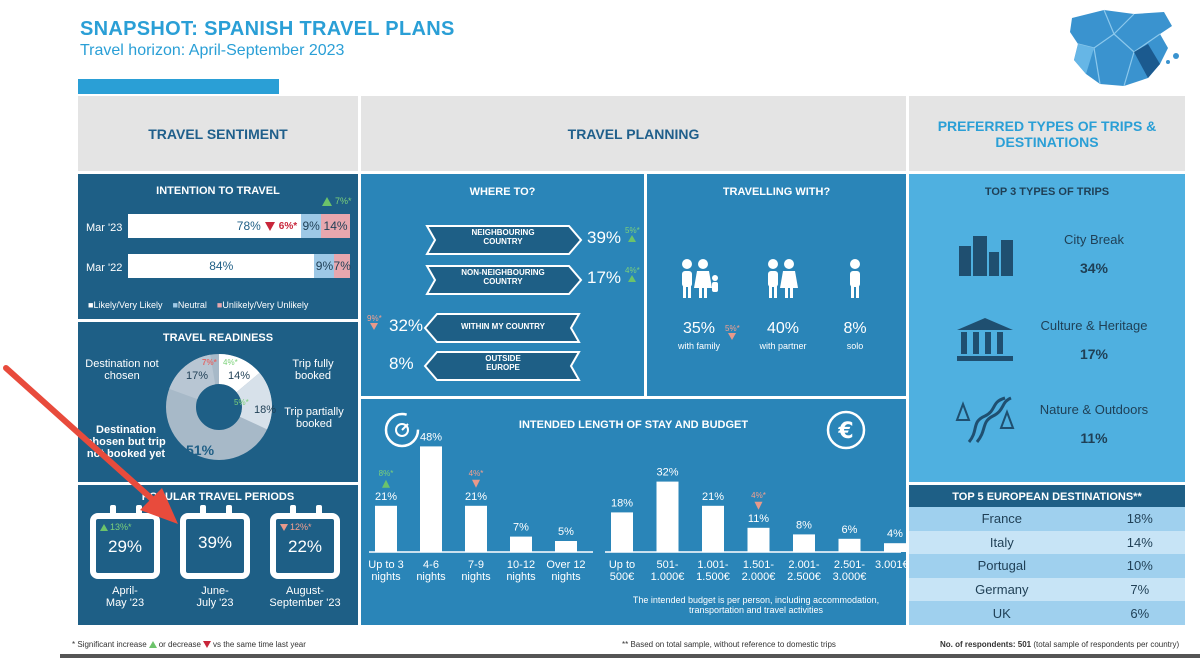 Image resolution: width=1200 pixels, height=658 pixels. I want to click on period-change: 12%*, so click(296, 527).